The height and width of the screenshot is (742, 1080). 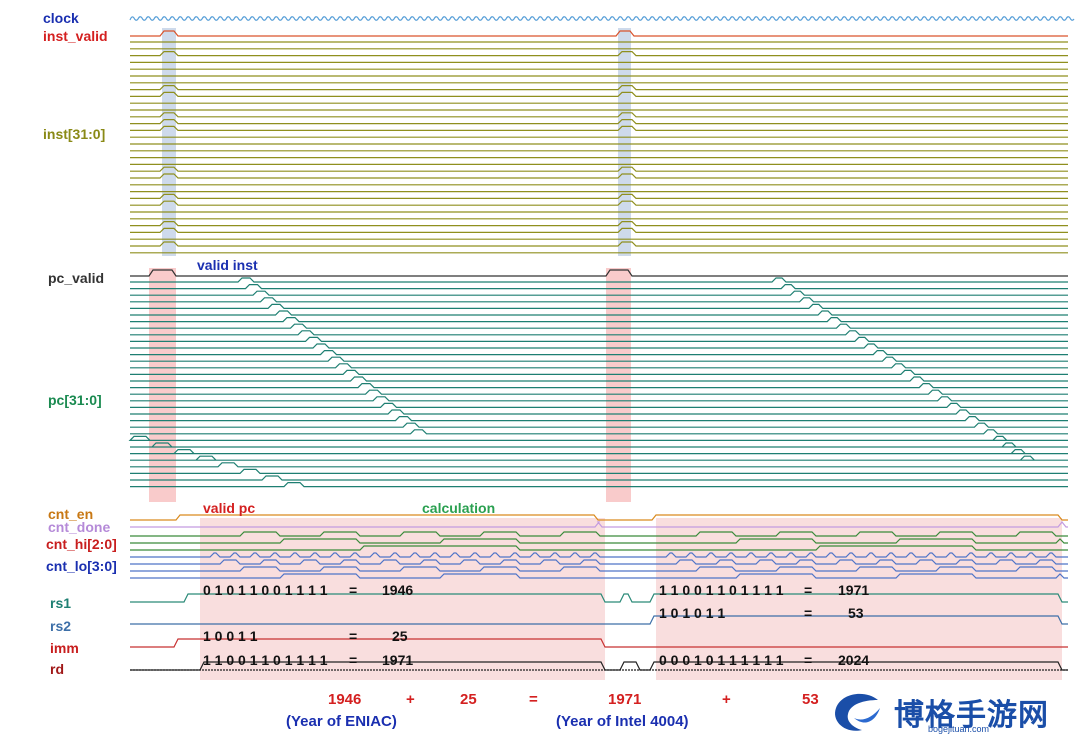 What do you see at coordinates (622, 721) in the screenshot?
I see `caption-intel-4004: (Year of Intel 4004)` at bounding box center [622, 721].